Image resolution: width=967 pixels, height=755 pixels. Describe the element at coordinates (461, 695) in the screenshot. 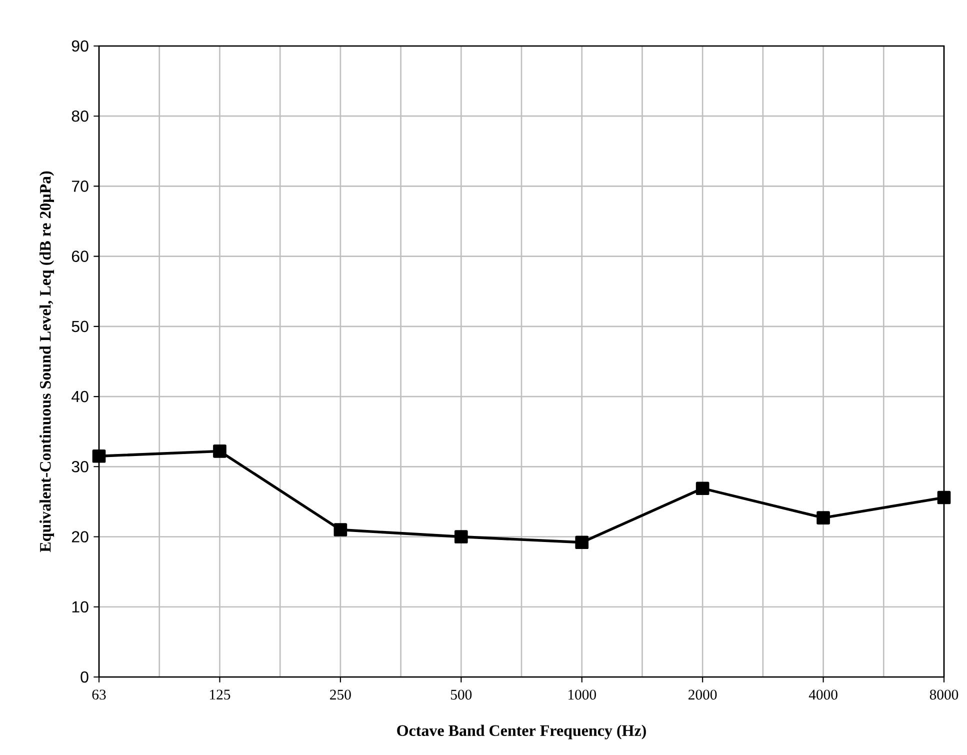

I see `x-tick-label: 500` at that location.